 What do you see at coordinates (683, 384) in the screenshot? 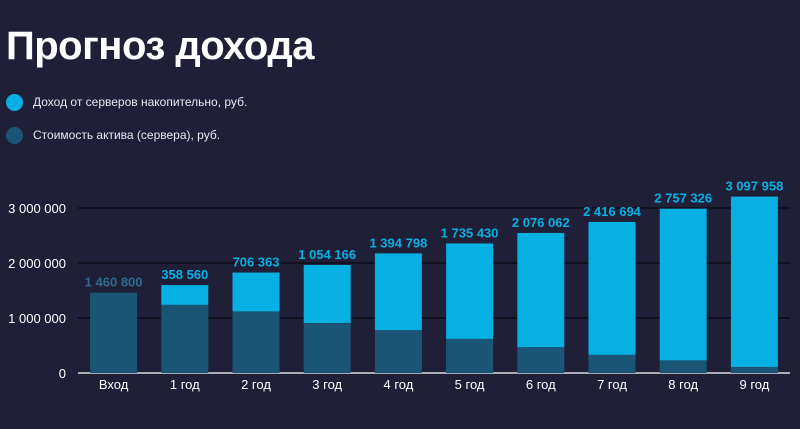
I see `x-tick-label: 8 год` at bounding box center [683, 384].